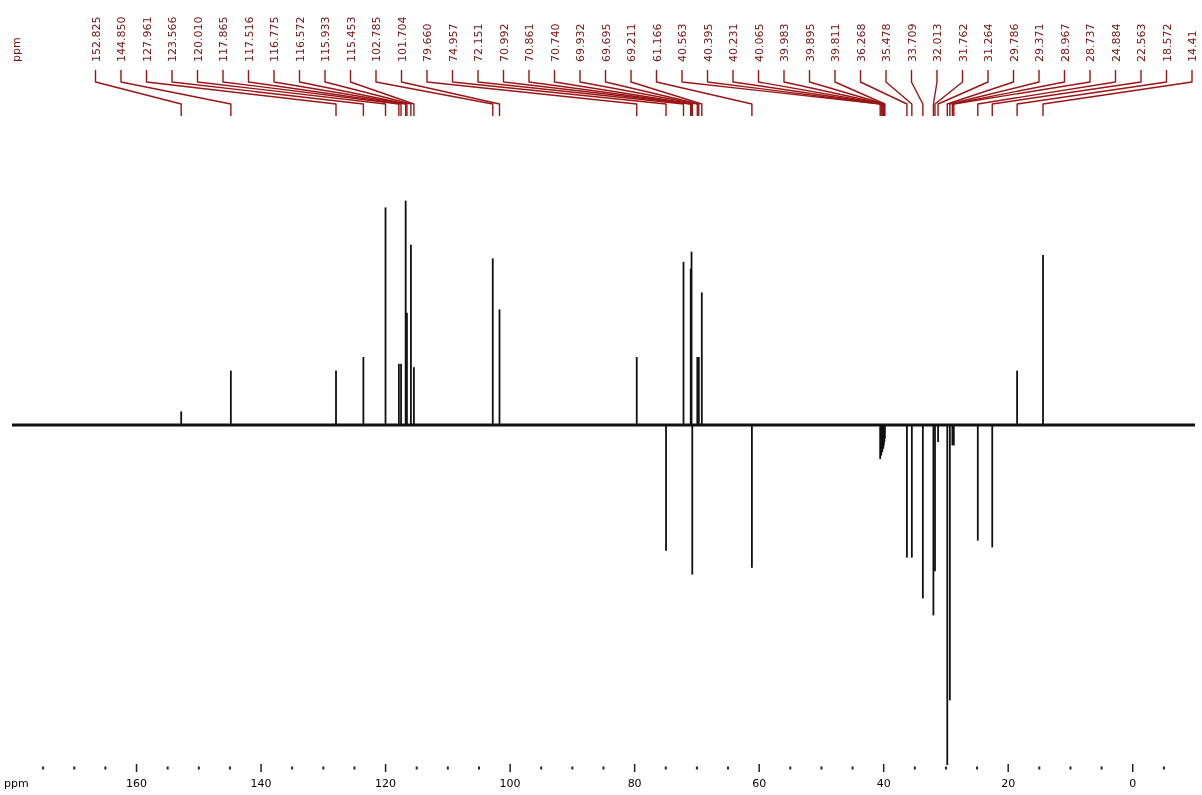 This screenshot has width=1202, height=795. Describe the element at coordinates (1116, 42) in the screenshot. I see `annotation: 24.884` at that location.